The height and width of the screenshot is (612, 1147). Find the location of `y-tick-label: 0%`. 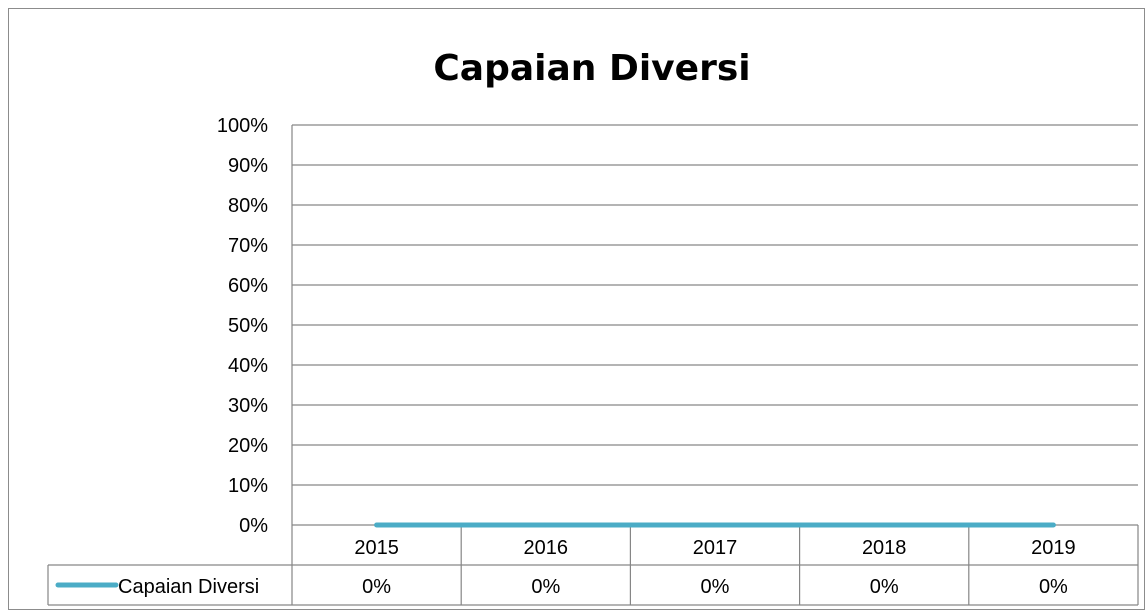

y-tick-label: 0% is located at coordinates (253, 526).